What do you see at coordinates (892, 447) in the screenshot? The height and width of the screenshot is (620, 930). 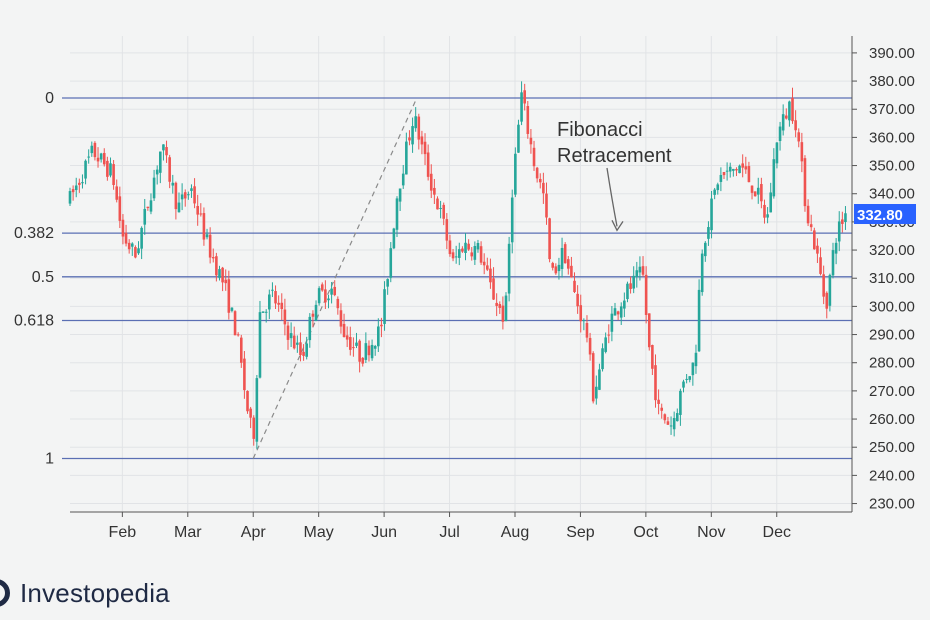 I see `y-tick-label: 250.00` at bounding box center [892, 447].